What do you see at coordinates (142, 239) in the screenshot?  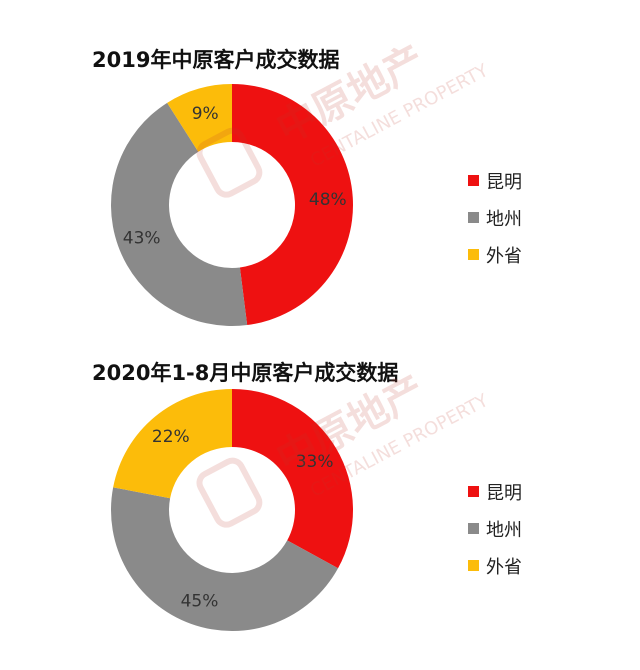 I see `data-label: 43%` at bounding box center [142, 239].